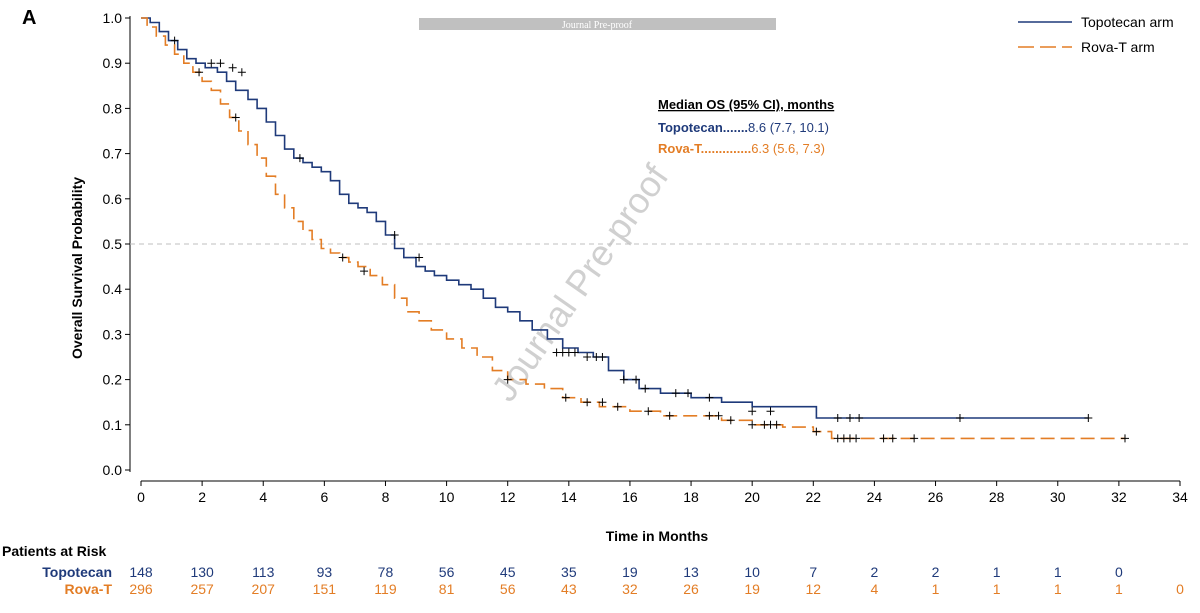  What do you see at coordinates (447, 497) in the screenshot?
I see `x-tick-label: 10` at bounding box center [447, 497].